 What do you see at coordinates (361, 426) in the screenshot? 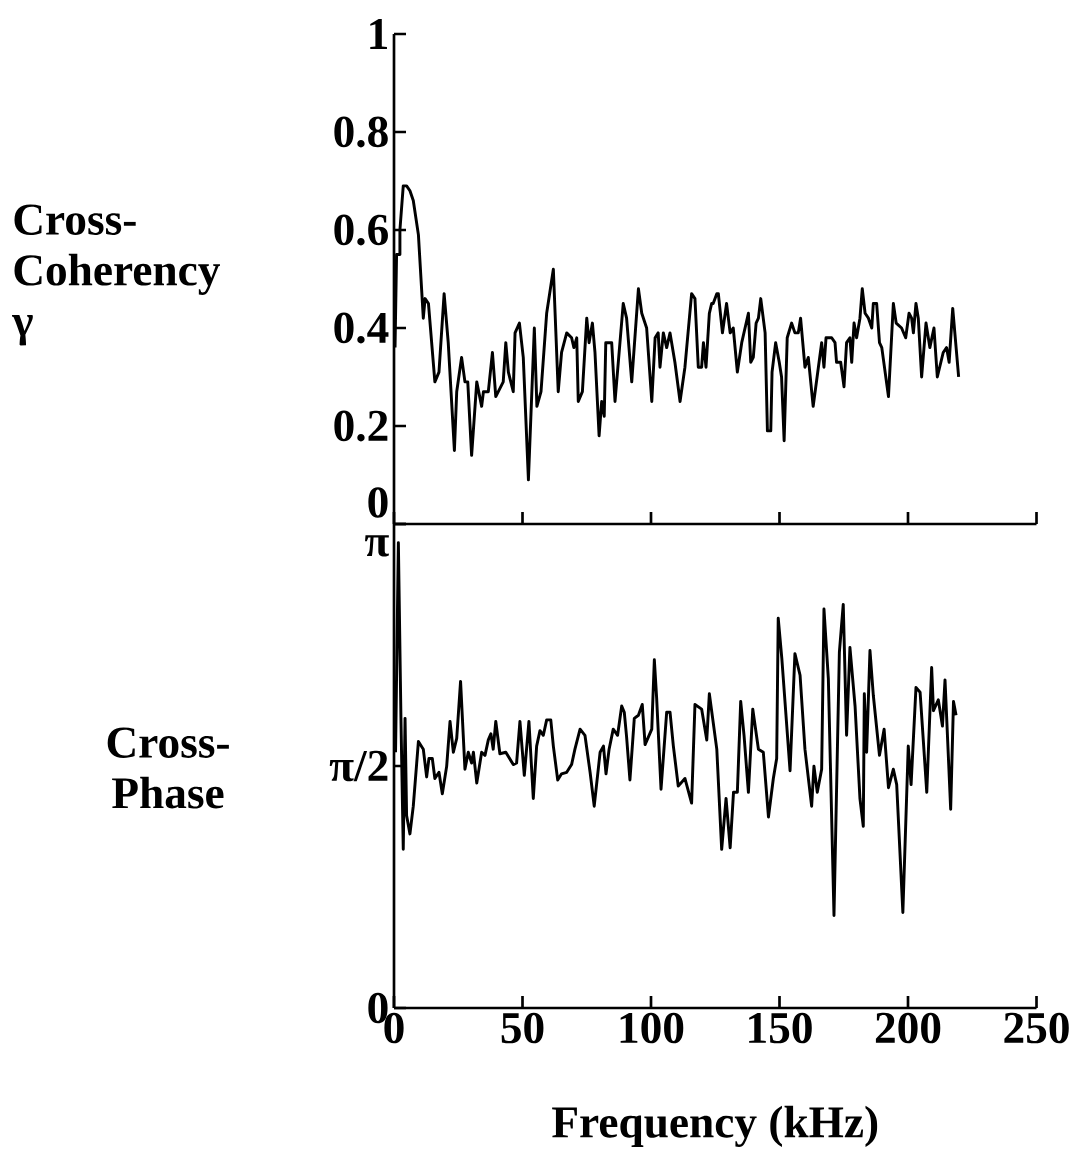
I see `y-tick-label: 0.2` at bounding box center [361, 426].